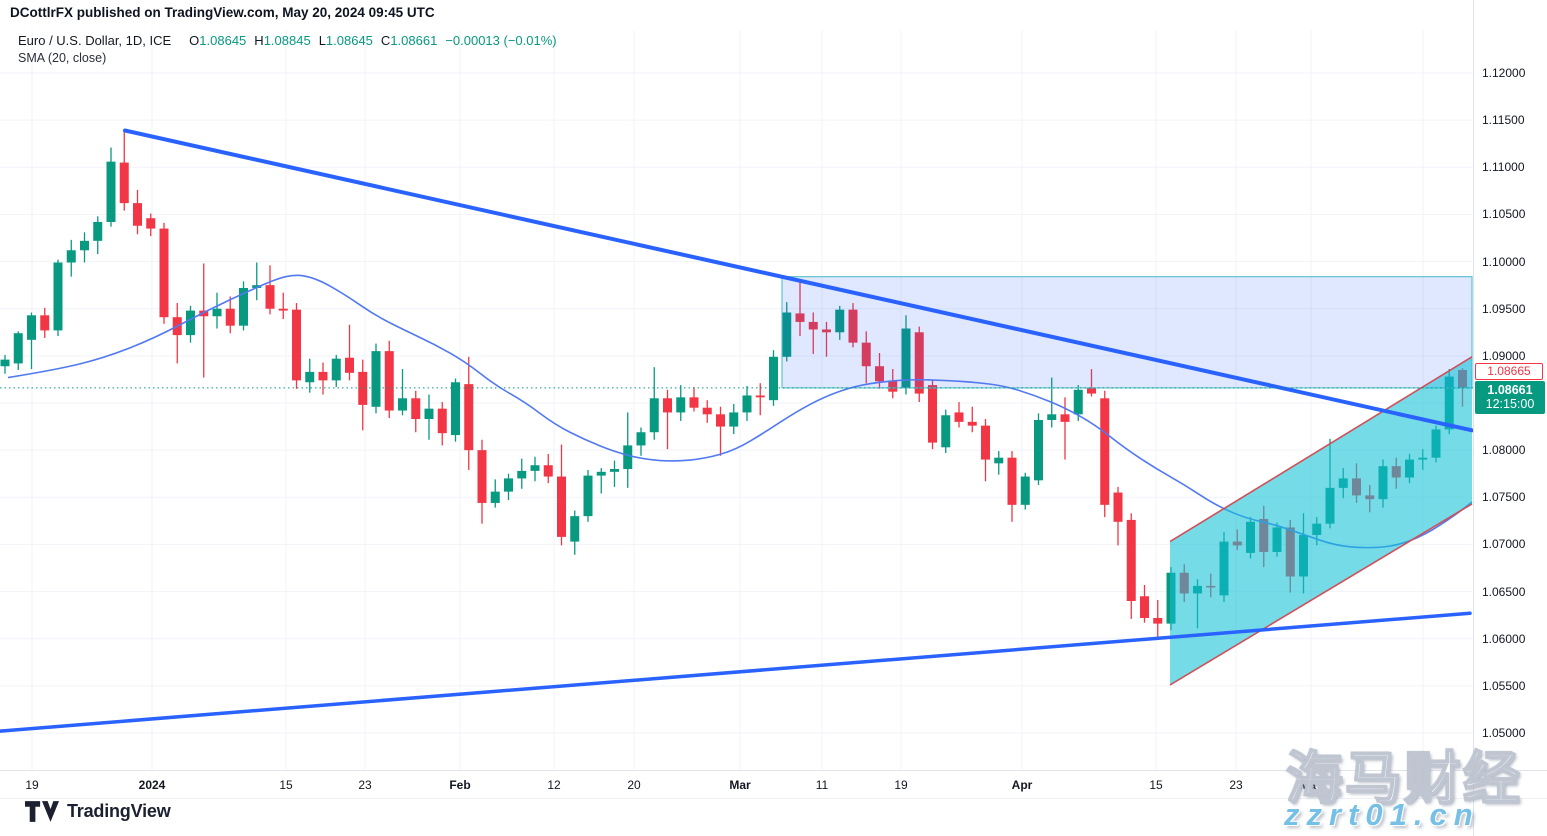  What do you see at coordinates (1127, 332) in the screenshot?
I see `resistance-zone-rectangle` at bounding box center [1127, 332].